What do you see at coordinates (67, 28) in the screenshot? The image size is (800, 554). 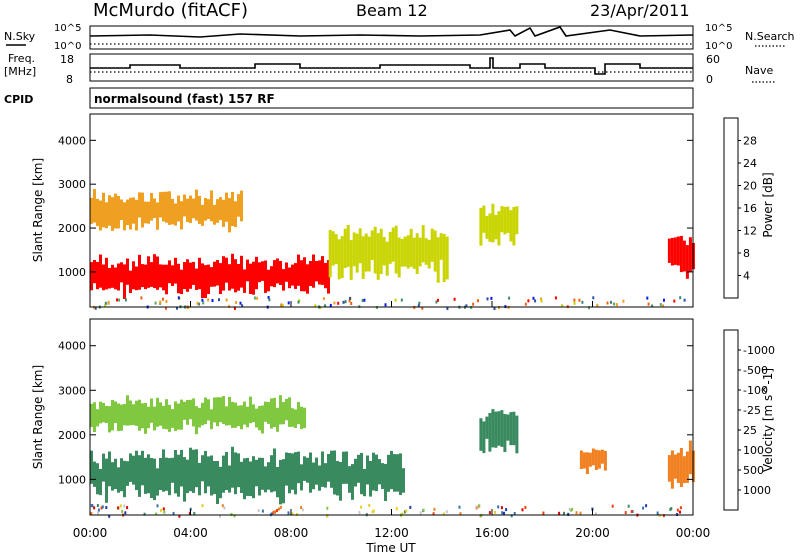 I see `nsky-tick-top: 10^5` at bounding box center [67, 28].